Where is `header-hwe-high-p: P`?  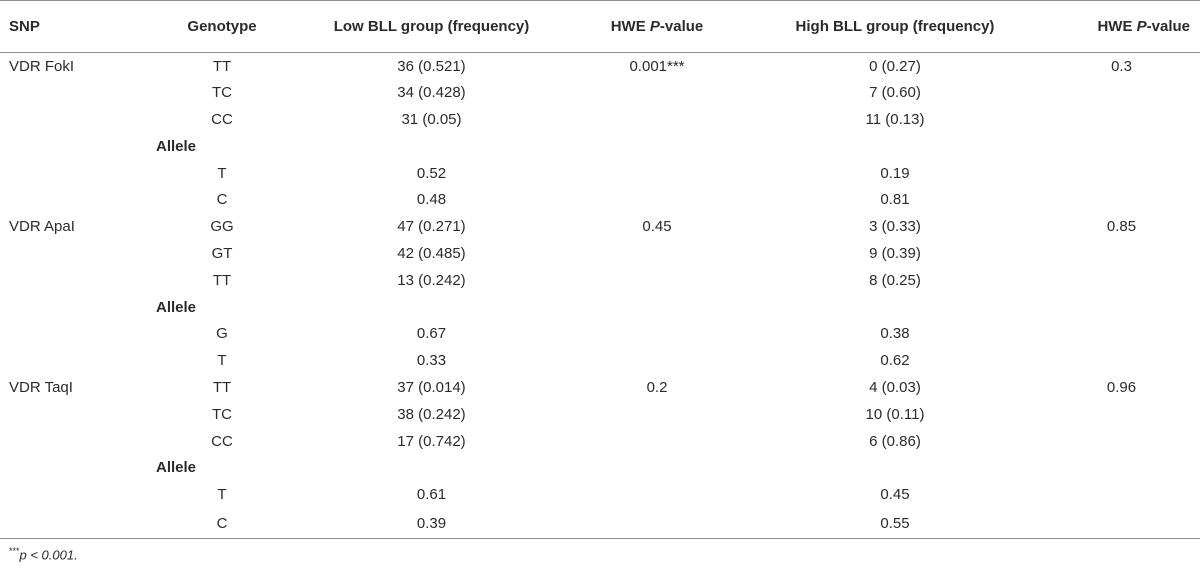 header-hwe-high-p: P is located at coordinates (1141, 26).